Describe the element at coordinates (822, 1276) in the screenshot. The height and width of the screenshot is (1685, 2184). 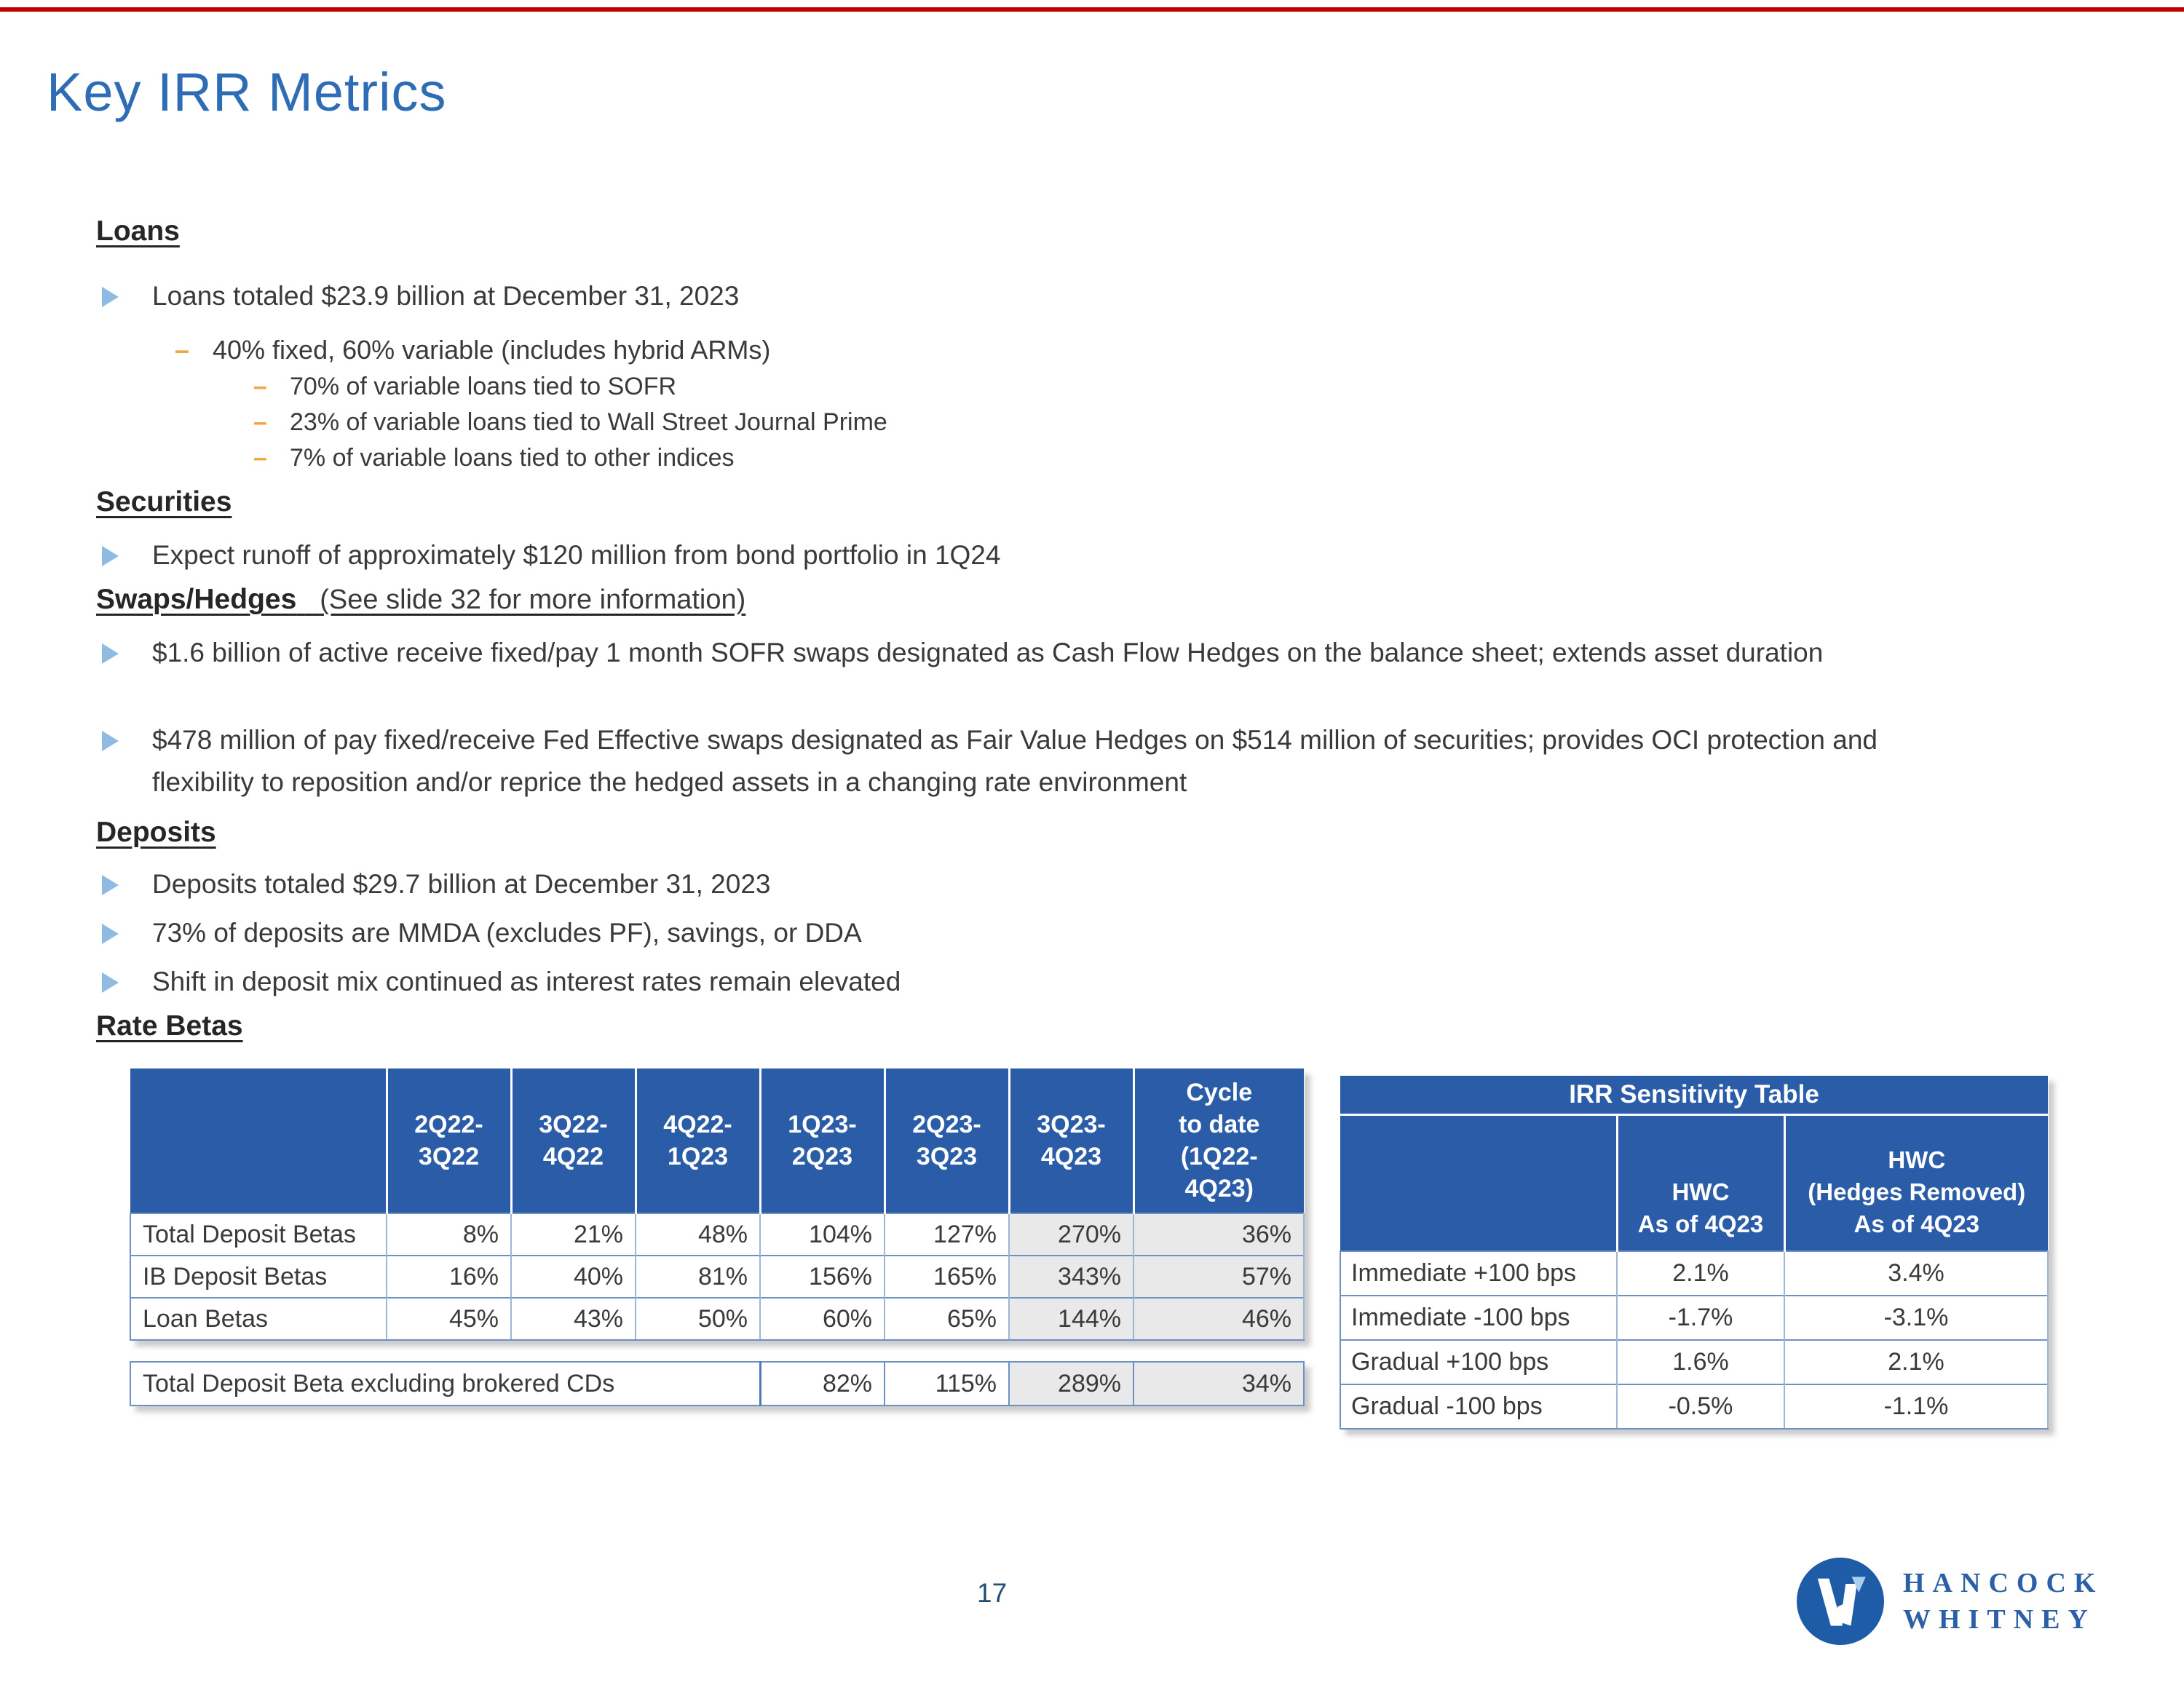
I see `cell-value: 156%` at that location.